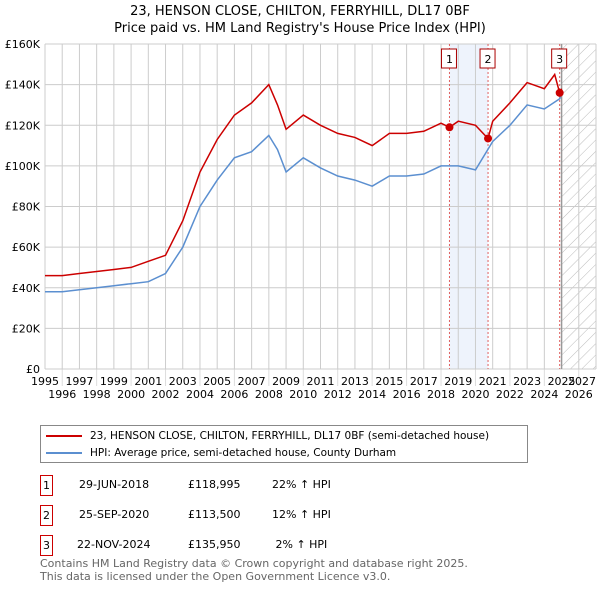 The image size is (600, 590). Describe the element at coordinates (46, 515) in the screenshot. I see `sale-badge: 2` at that location.